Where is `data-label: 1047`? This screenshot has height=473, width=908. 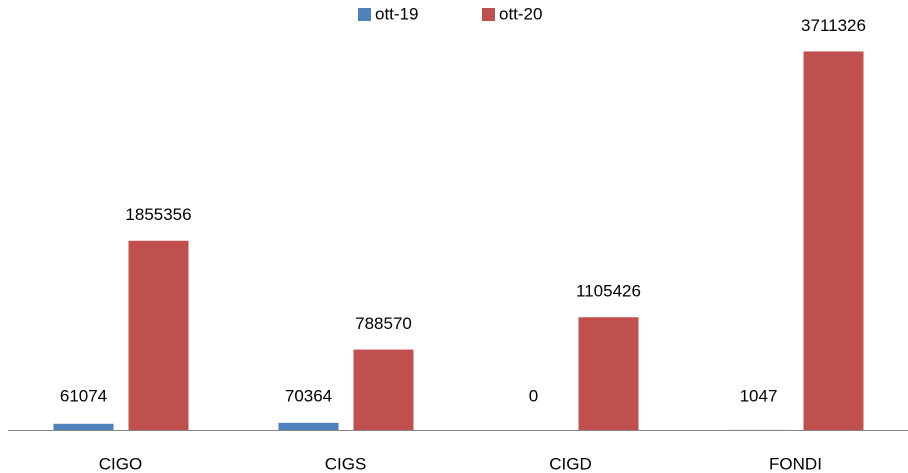
data-label: 1047 is located at coordinates (759, 395).